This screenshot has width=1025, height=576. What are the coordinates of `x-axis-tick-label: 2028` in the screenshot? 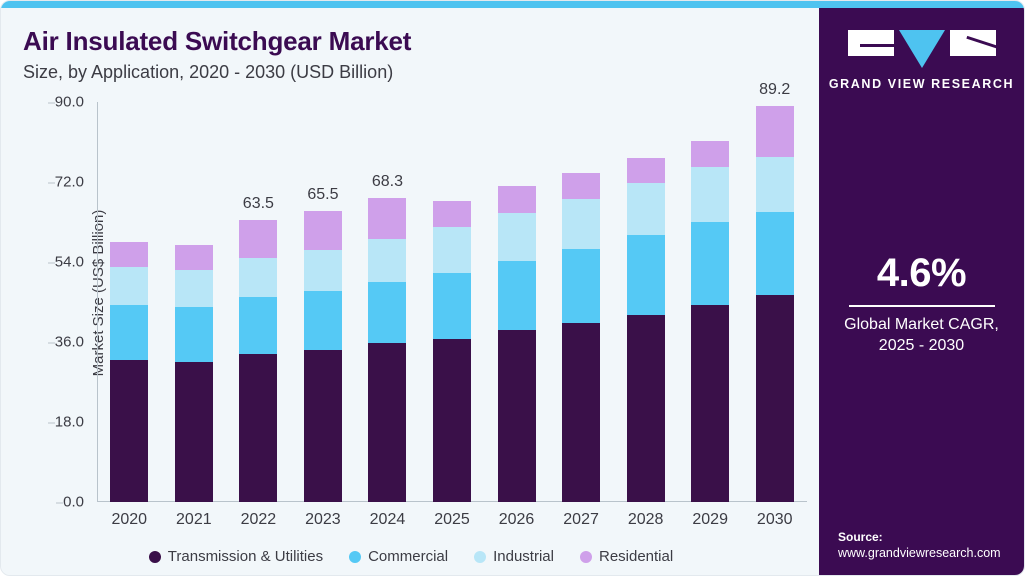 It's located at (645, 519).